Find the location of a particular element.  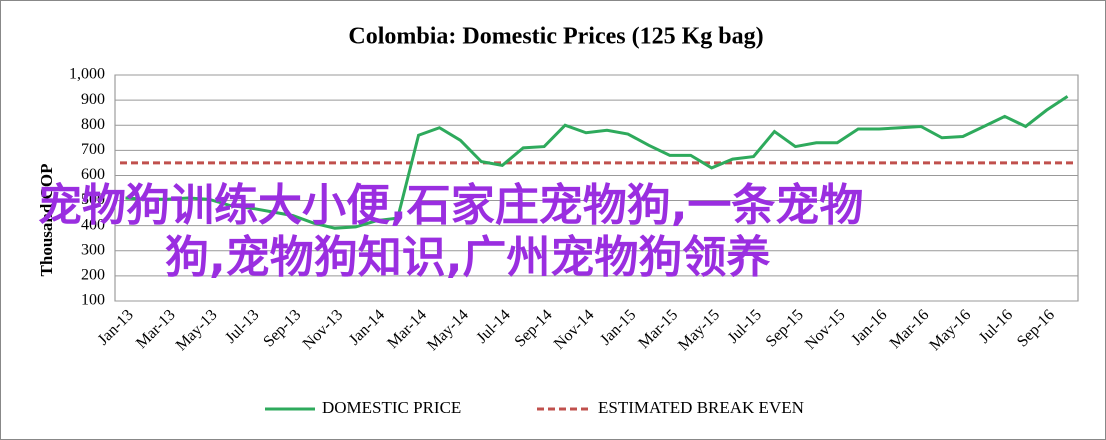

chart-title: Colombia: Domestic Prices (125 Kg bag) is located at coordinates (555, 37).